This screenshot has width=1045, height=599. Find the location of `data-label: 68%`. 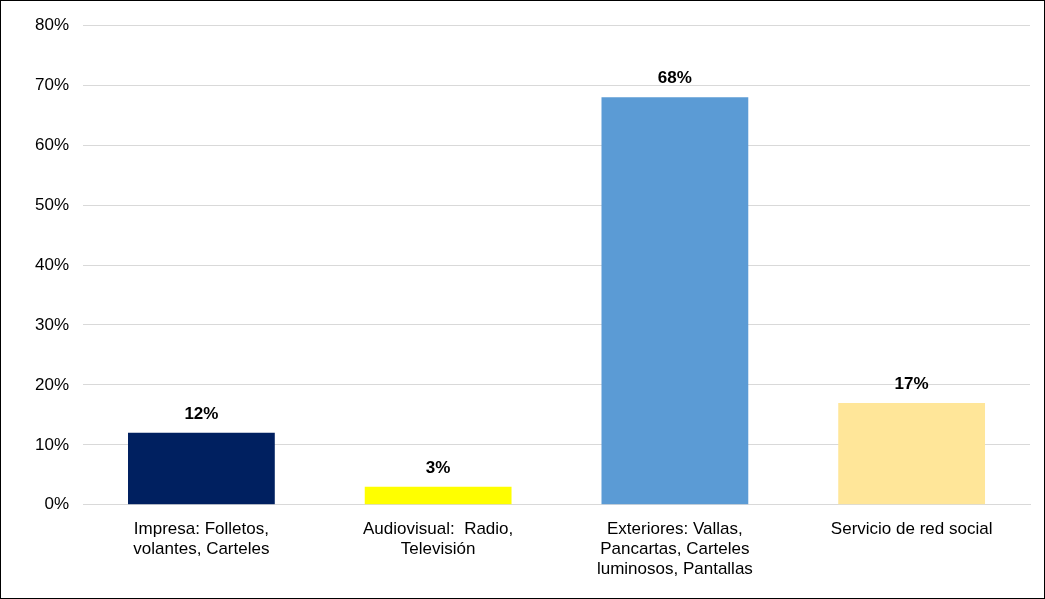

data-label: 68% is located at coordinates (674, 78).